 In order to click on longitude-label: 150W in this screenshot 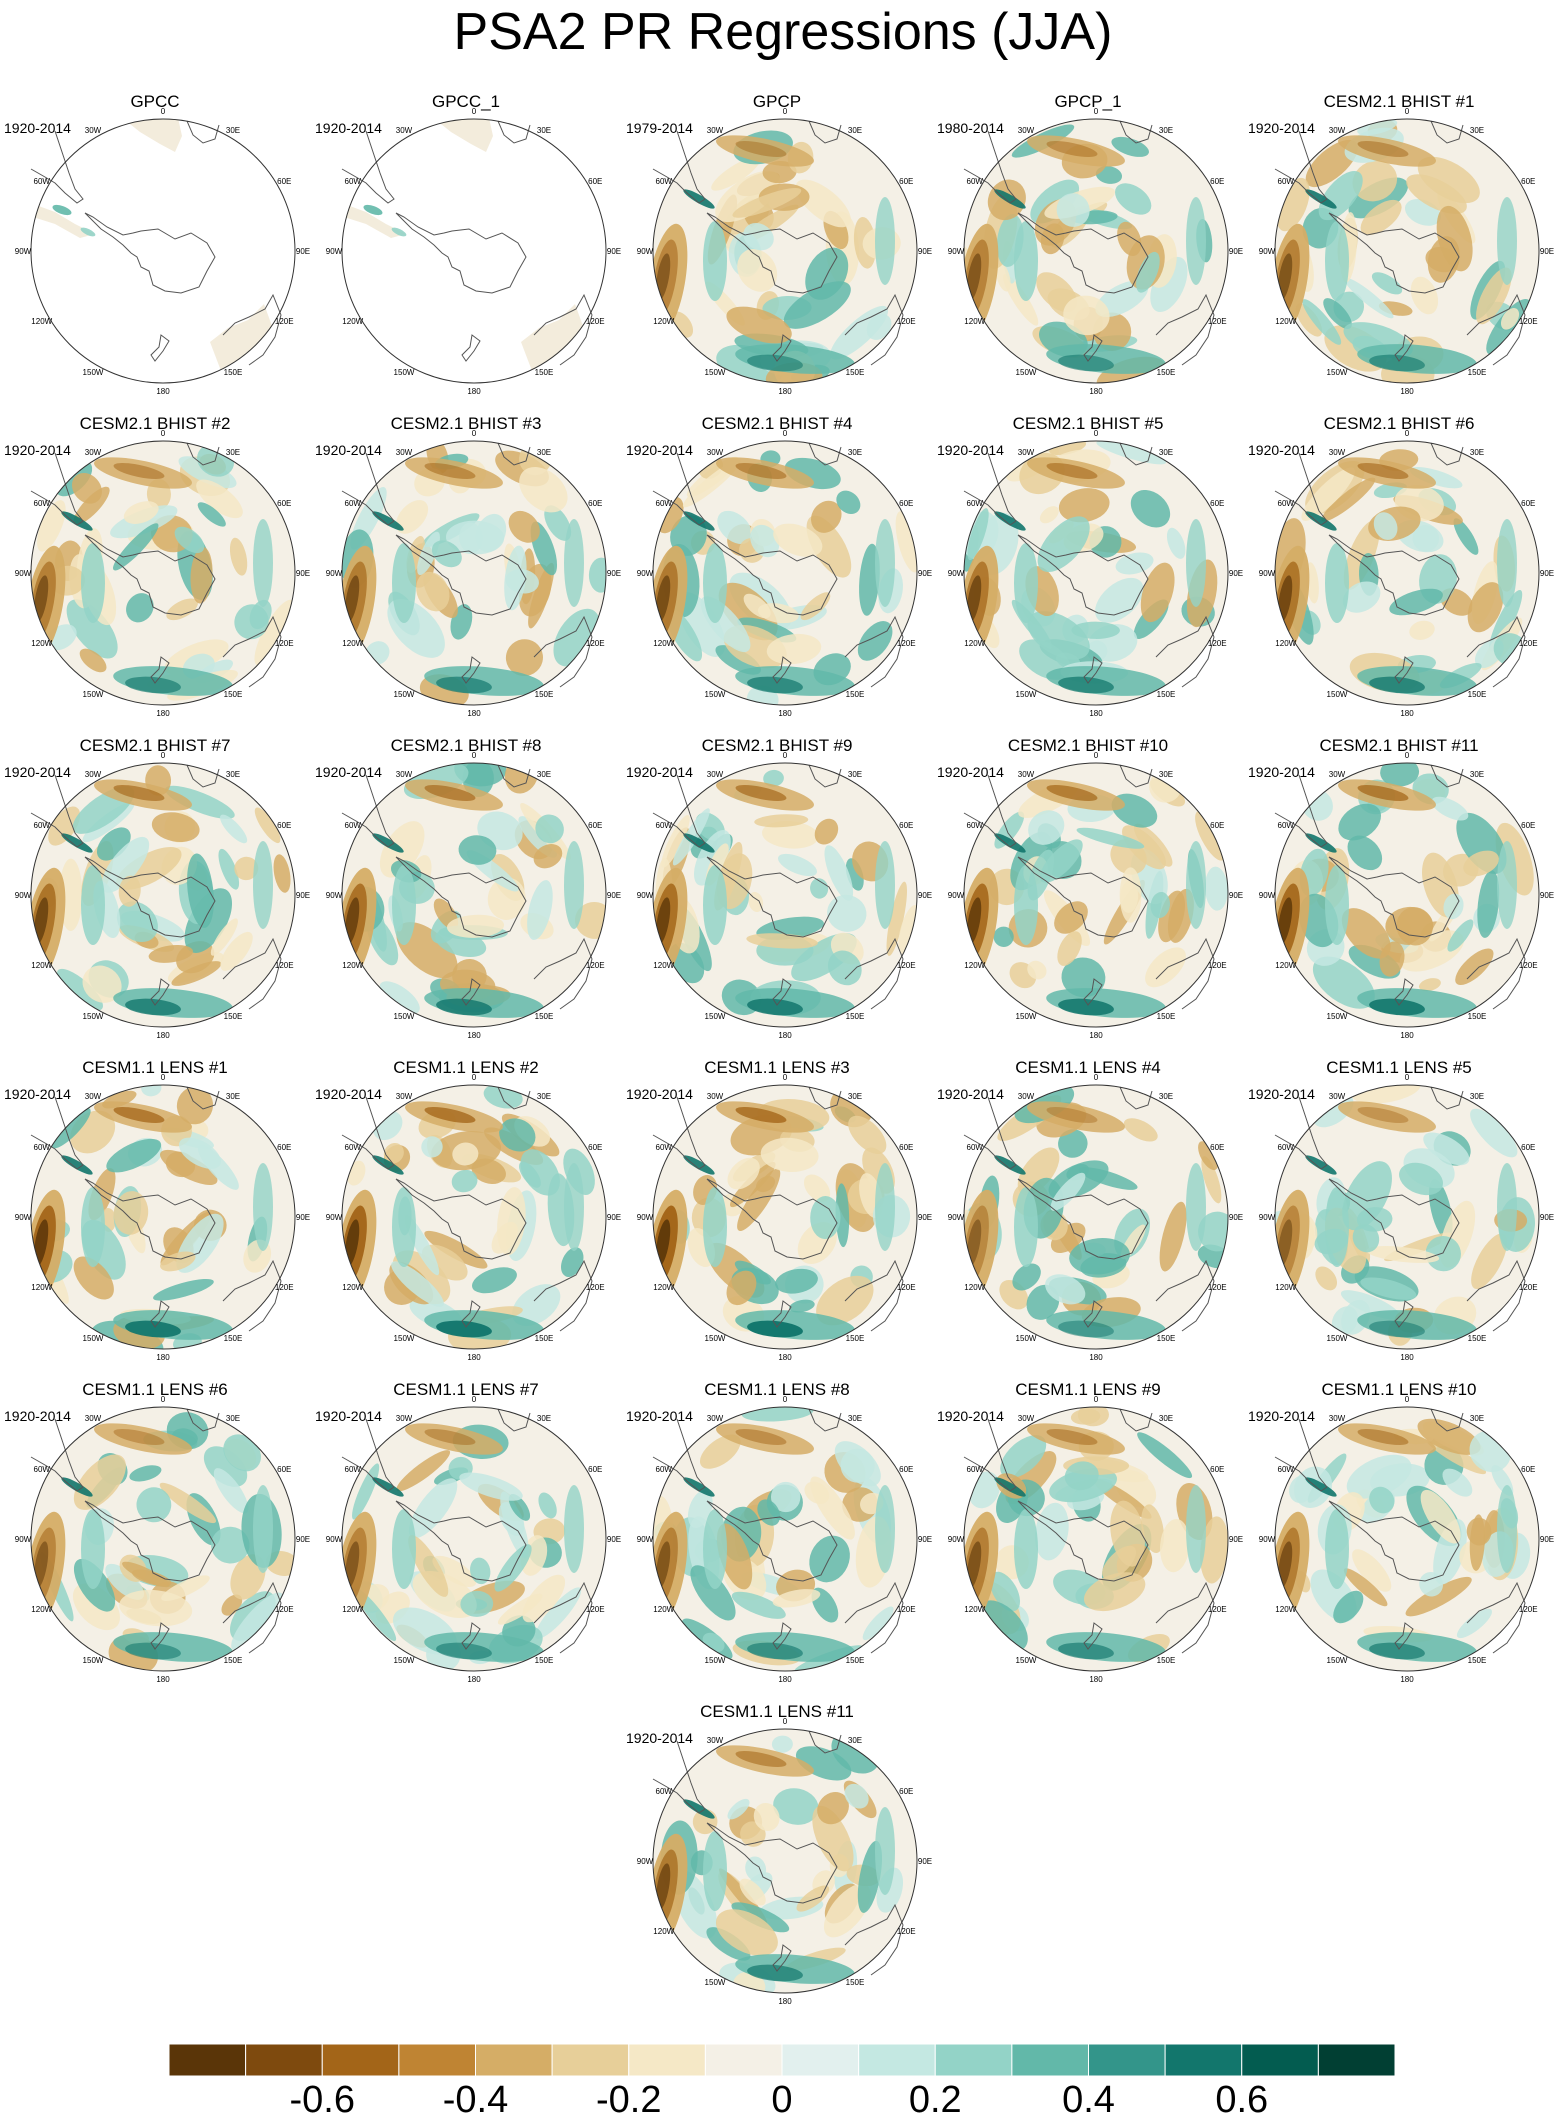, I will do `click(1337, 372)`.